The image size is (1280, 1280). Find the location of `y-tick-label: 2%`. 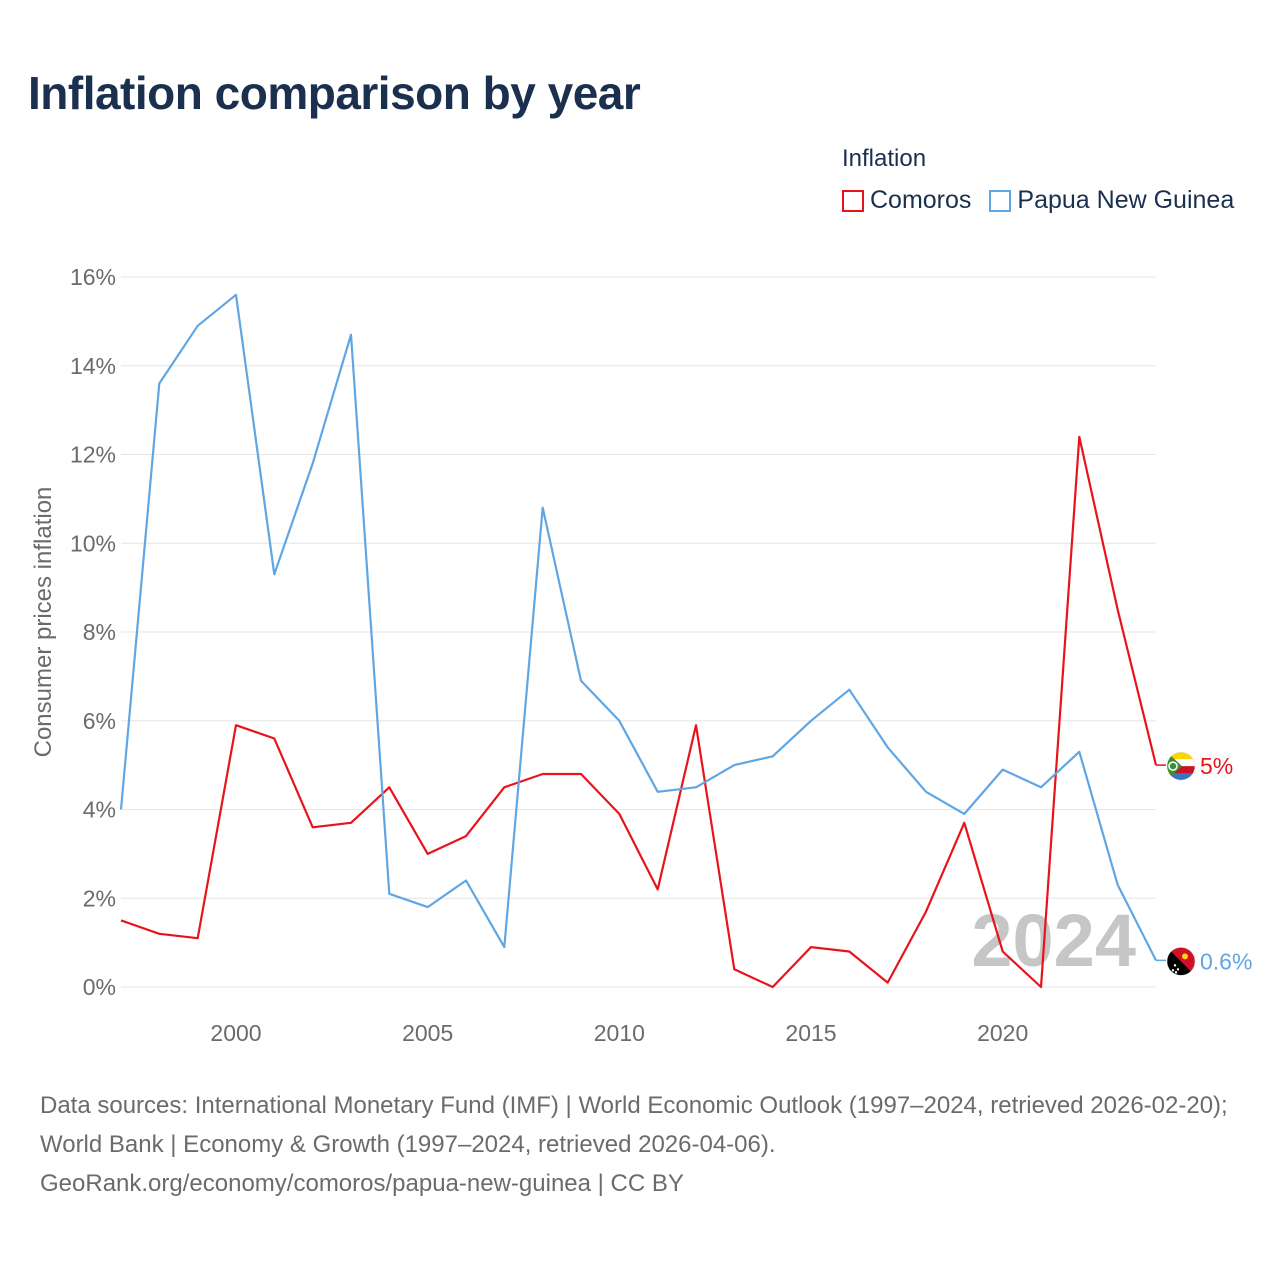

y-tick-label: 2% is located at coordinates (99, 898).